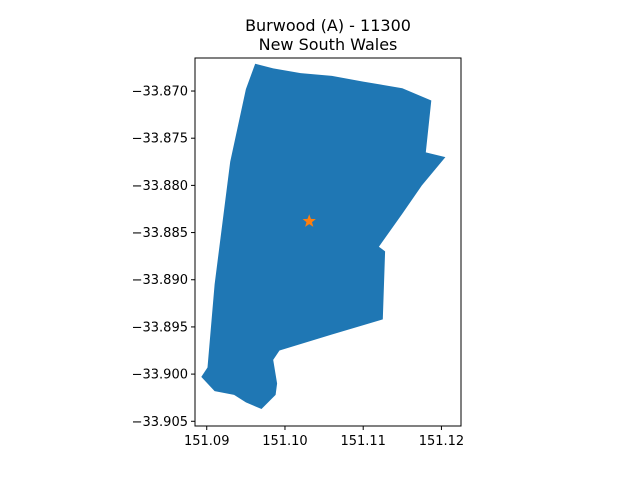 The height and width of the screenshot is (480, 640). Describe the element at coordinates (442, 441) in the screenshot. I see `x-tick-label: 151.12` at that location.